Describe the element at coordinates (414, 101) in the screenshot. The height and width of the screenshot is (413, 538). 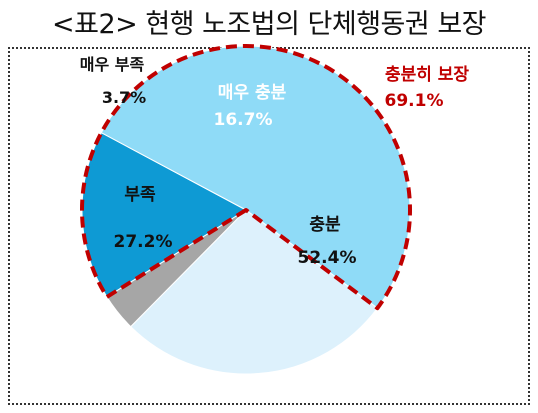
I see `annotation-value: 69.1%` at that location.